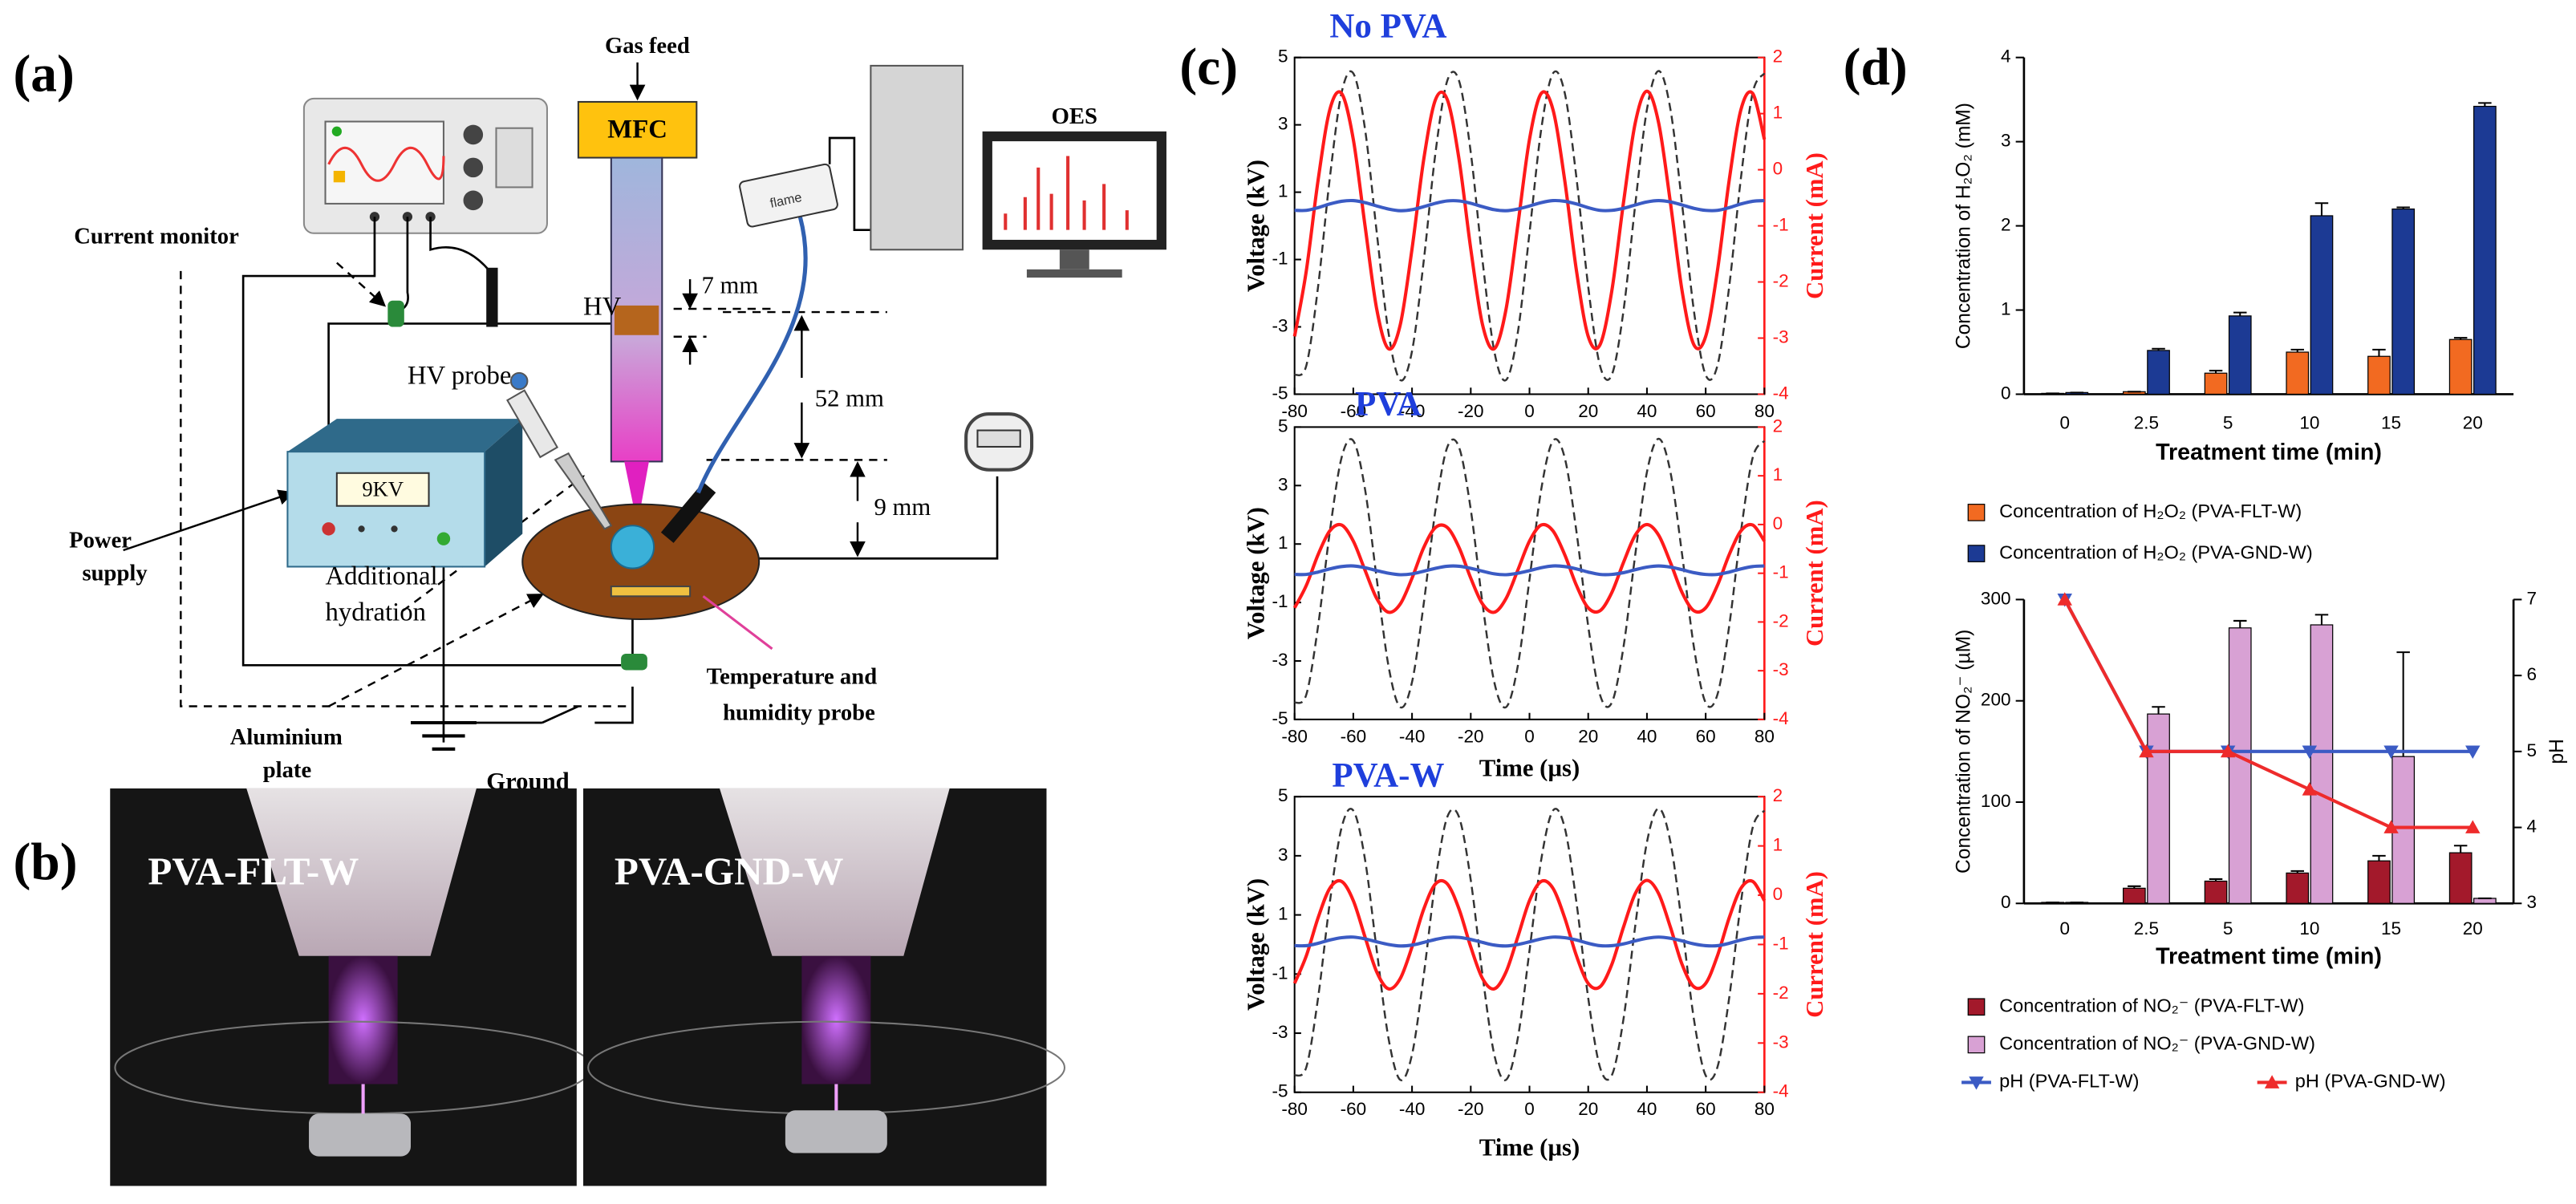 This screenshot has width=2576, height=1204. What do you see at coordinates (45, 862) in the screenshot?
I see `panel-label: (b)` at bounding box center [45, 862].